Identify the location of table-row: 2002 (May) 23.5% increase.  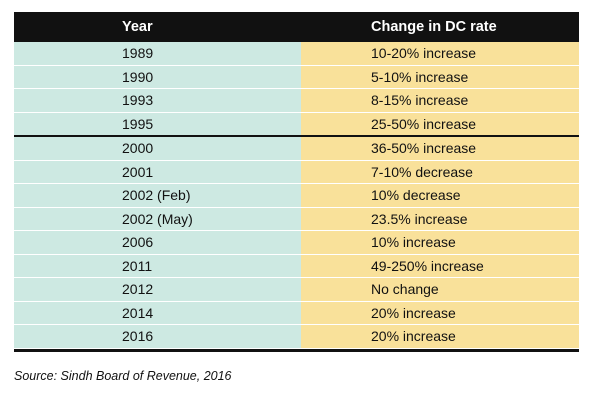
(296, 219).